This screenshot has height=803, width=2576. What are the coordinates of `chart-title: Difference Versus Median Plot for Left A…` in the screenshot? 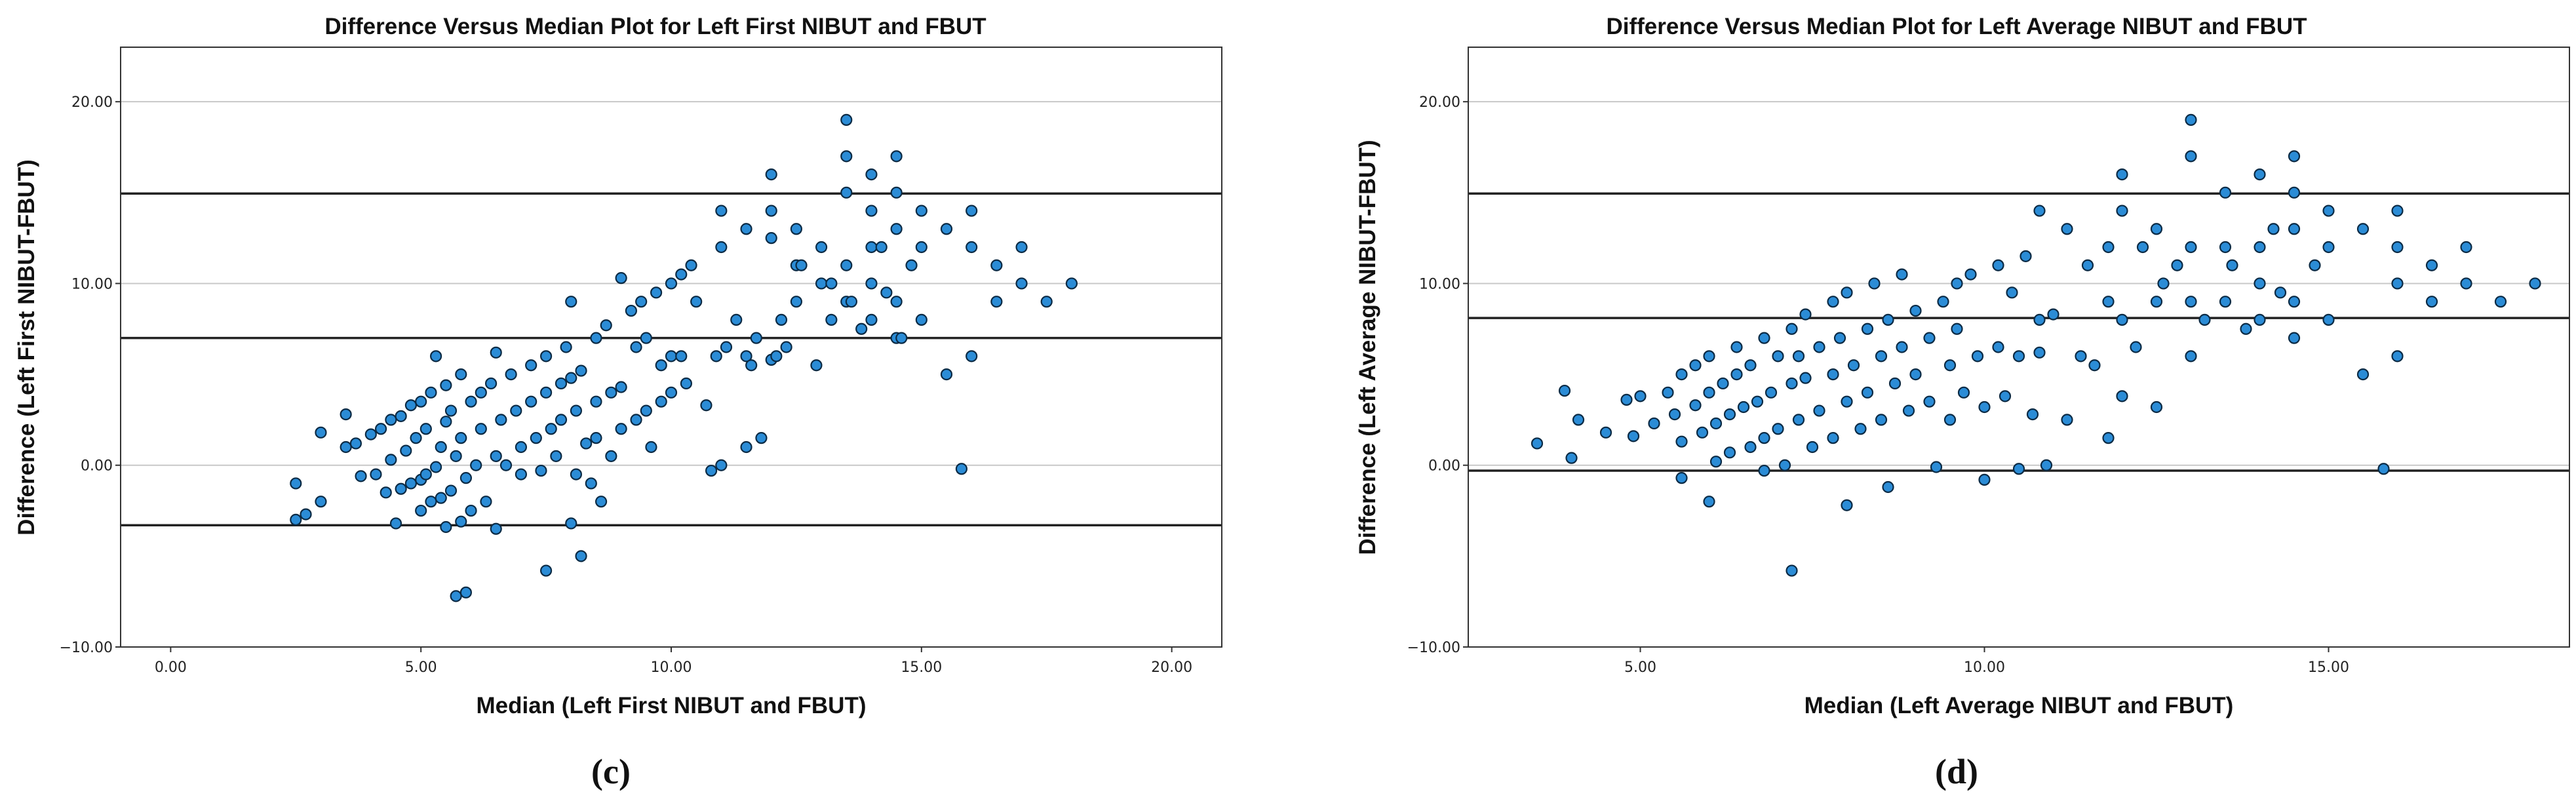 It's located at (1957, 26).